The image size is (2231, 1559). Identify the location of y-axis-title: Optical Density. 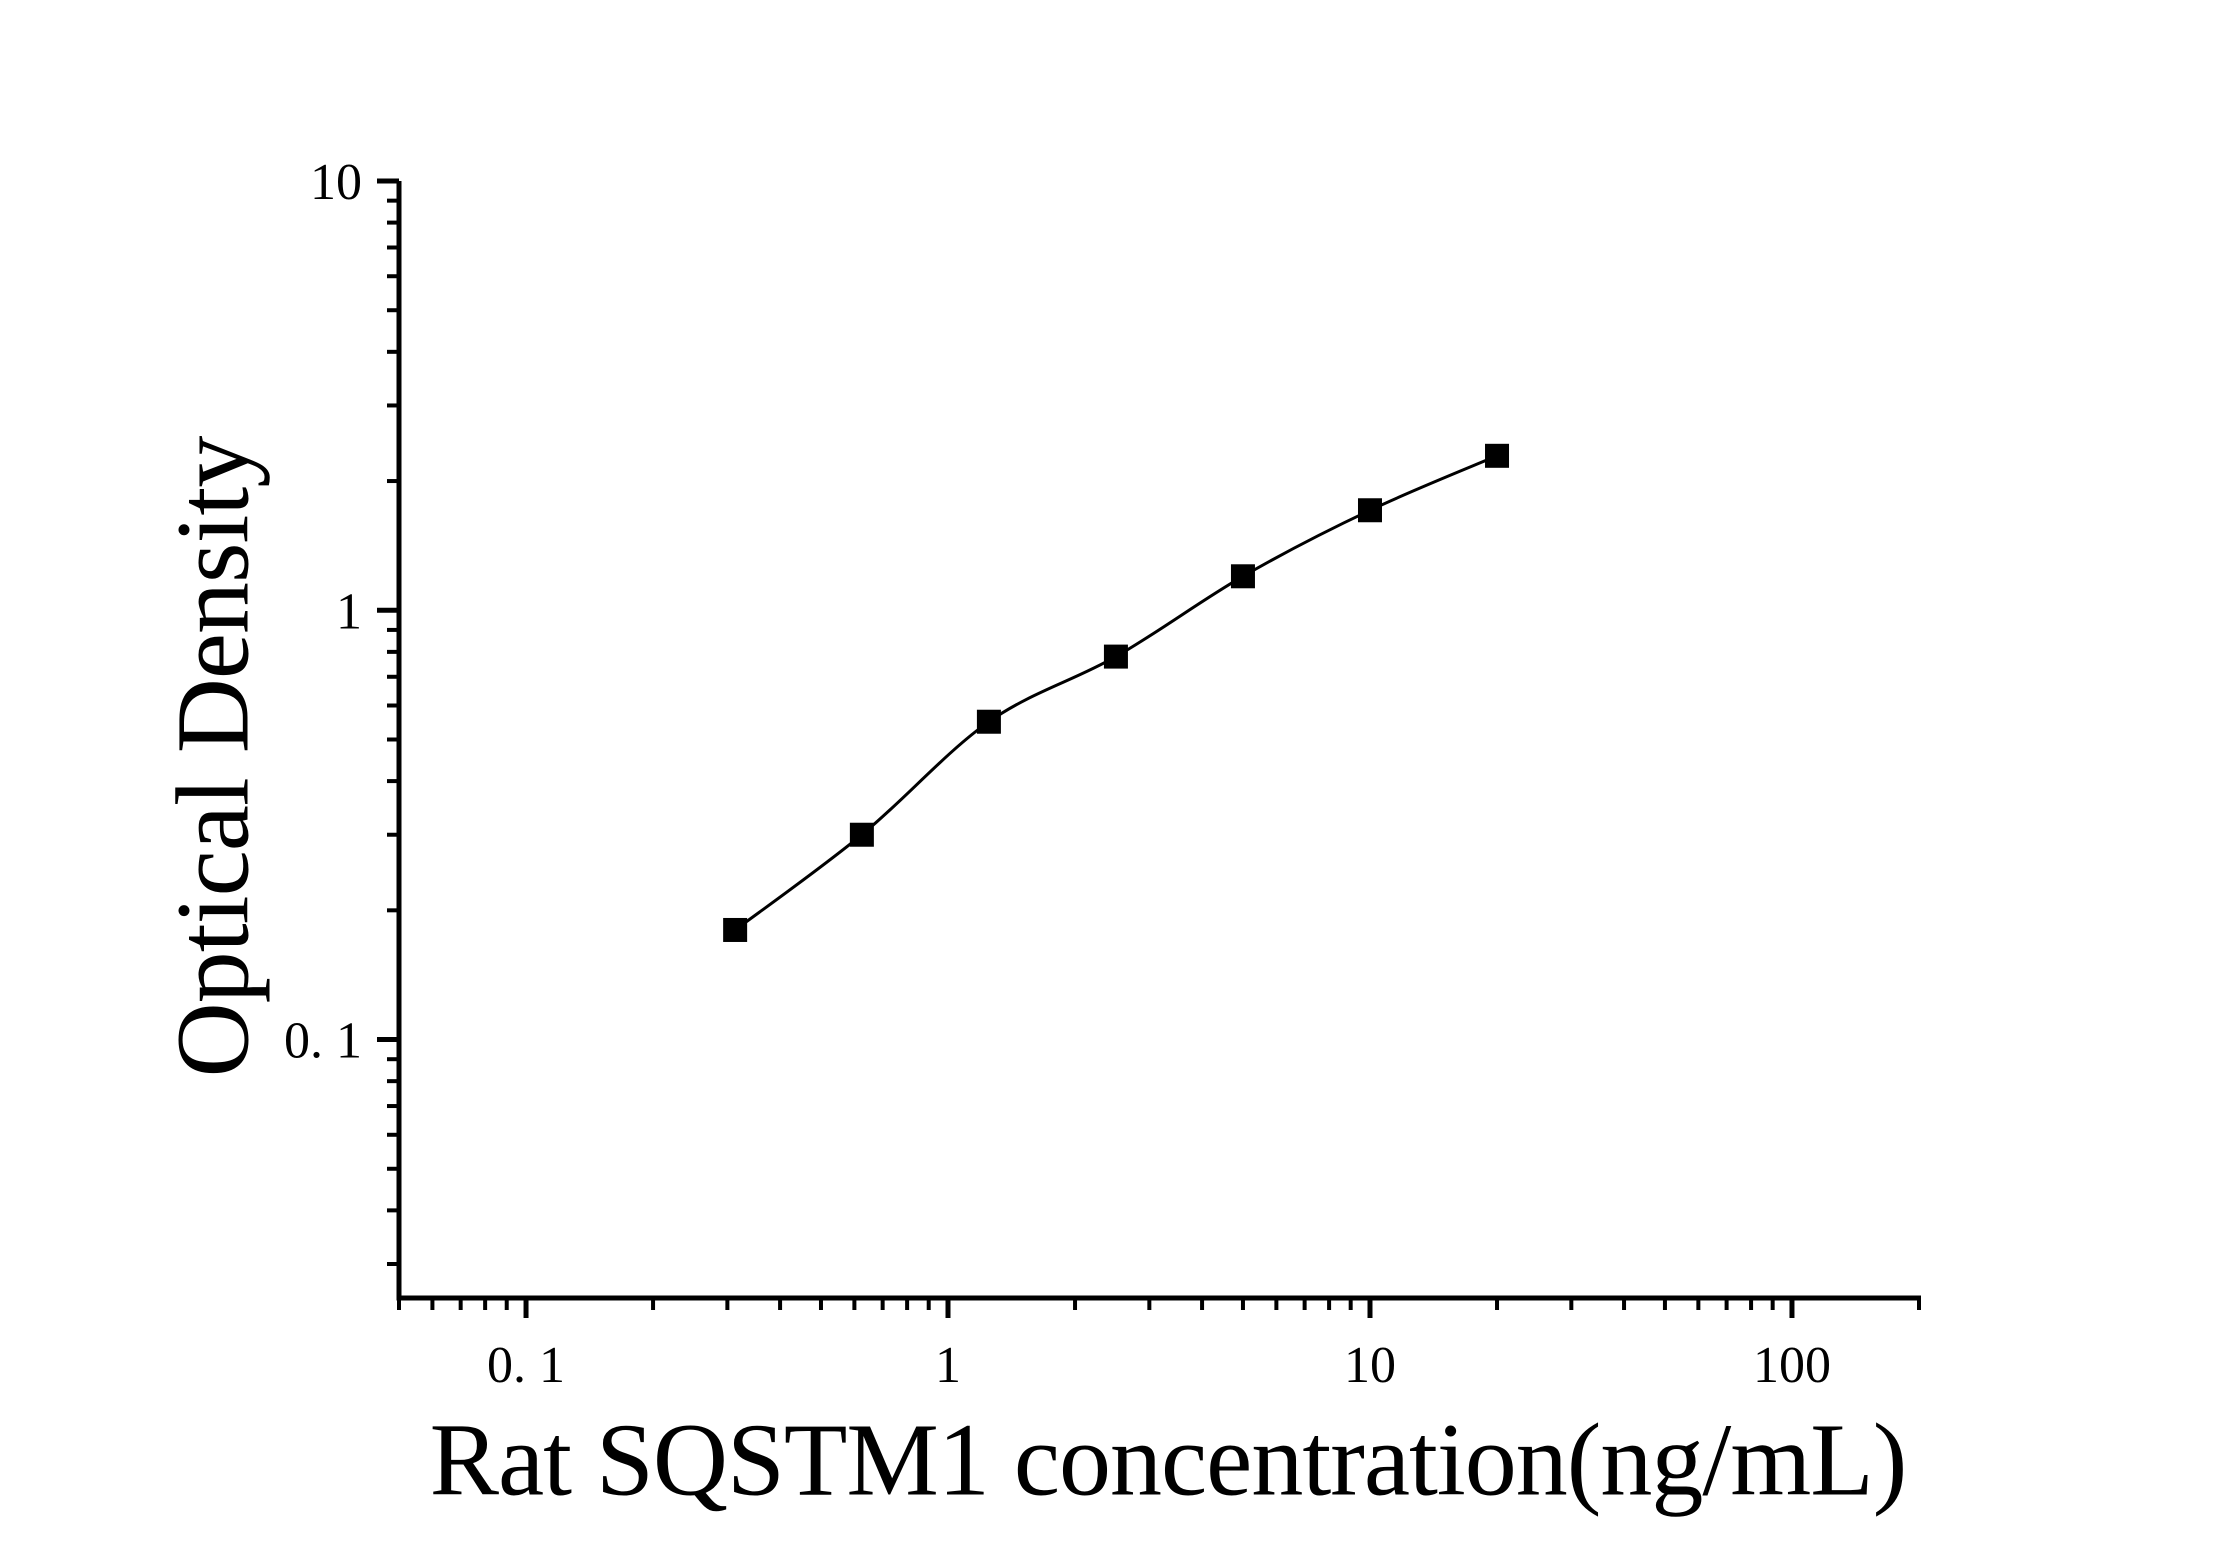
(213, 757).